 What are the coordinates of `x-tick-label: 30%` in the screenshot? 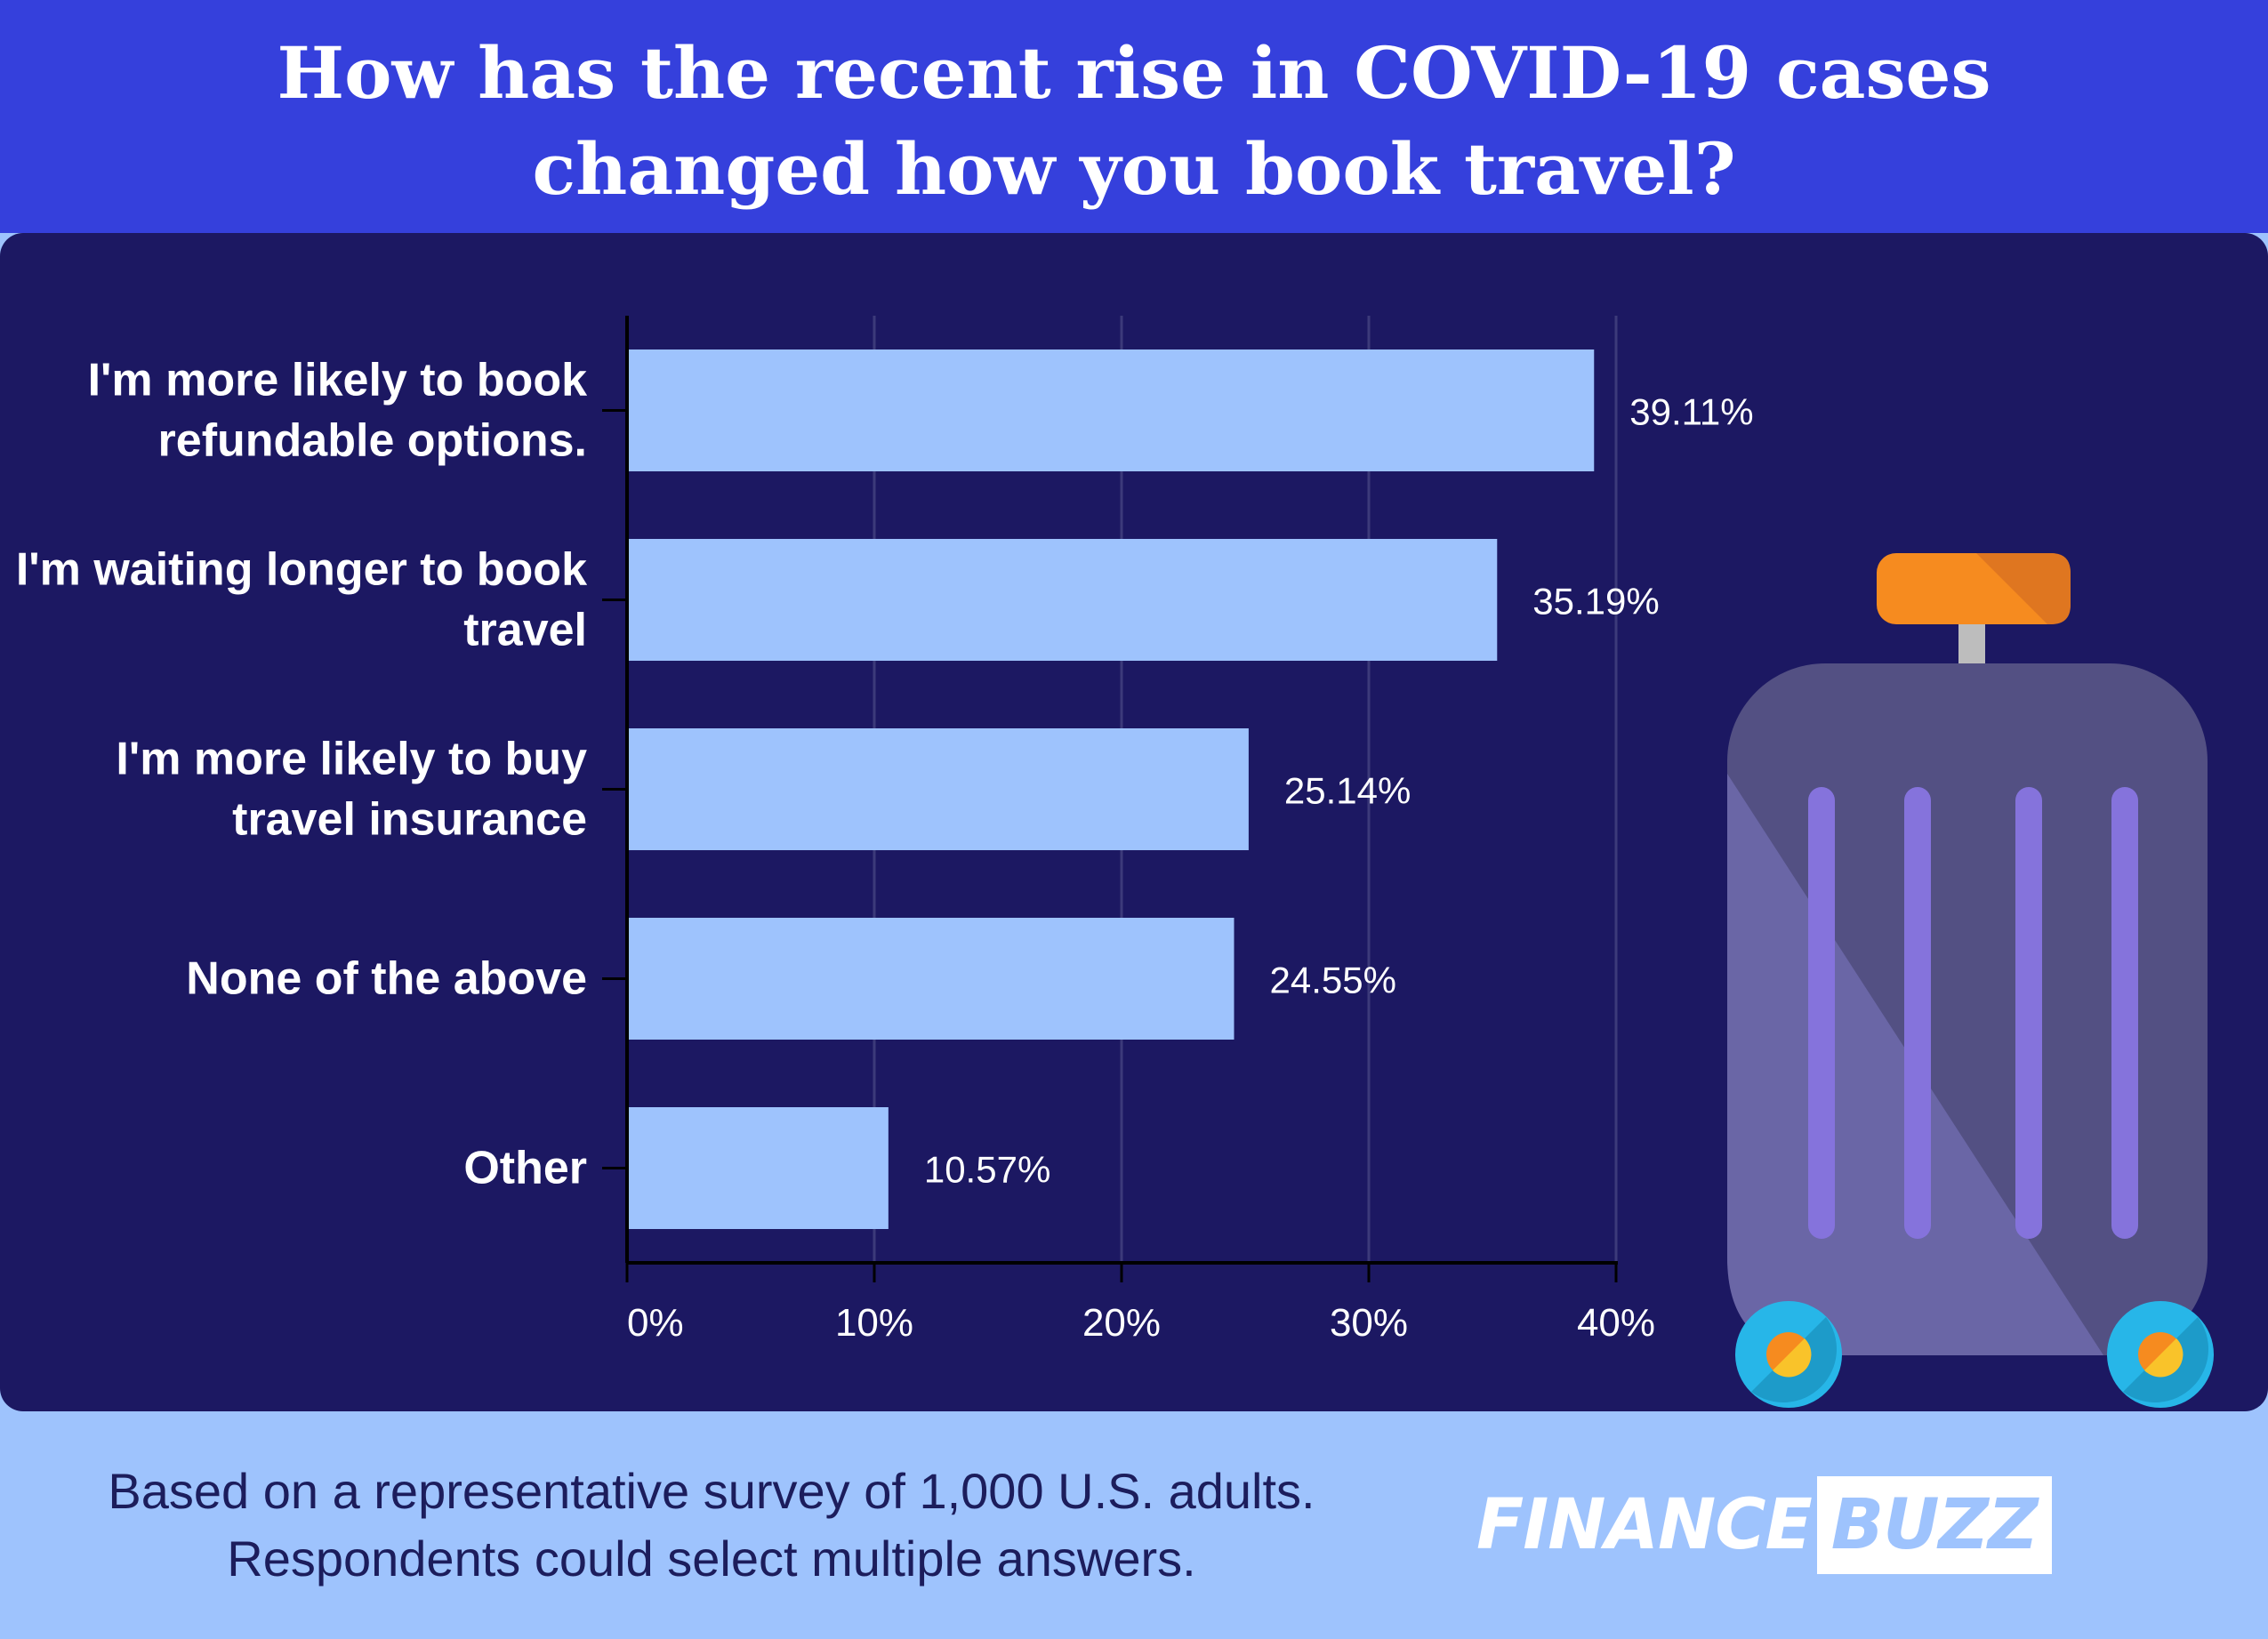 It's located at (1369, 1323).